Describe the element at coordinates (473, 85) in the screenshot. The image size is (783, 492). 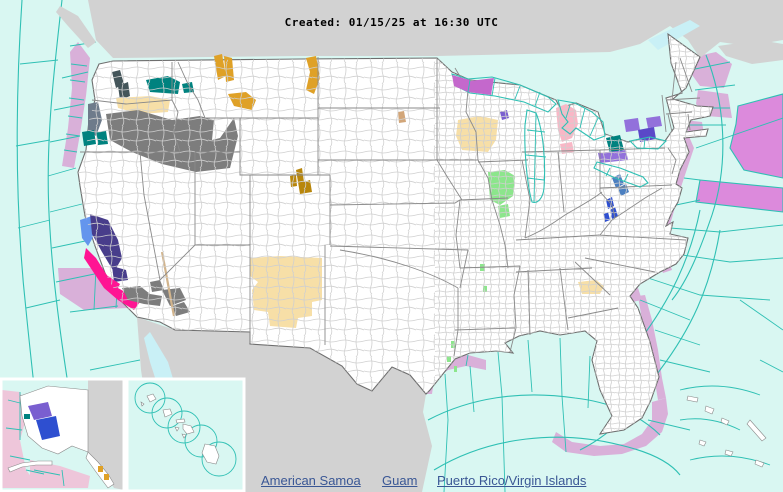
I see `lake-superior-warning-zone` at that location.